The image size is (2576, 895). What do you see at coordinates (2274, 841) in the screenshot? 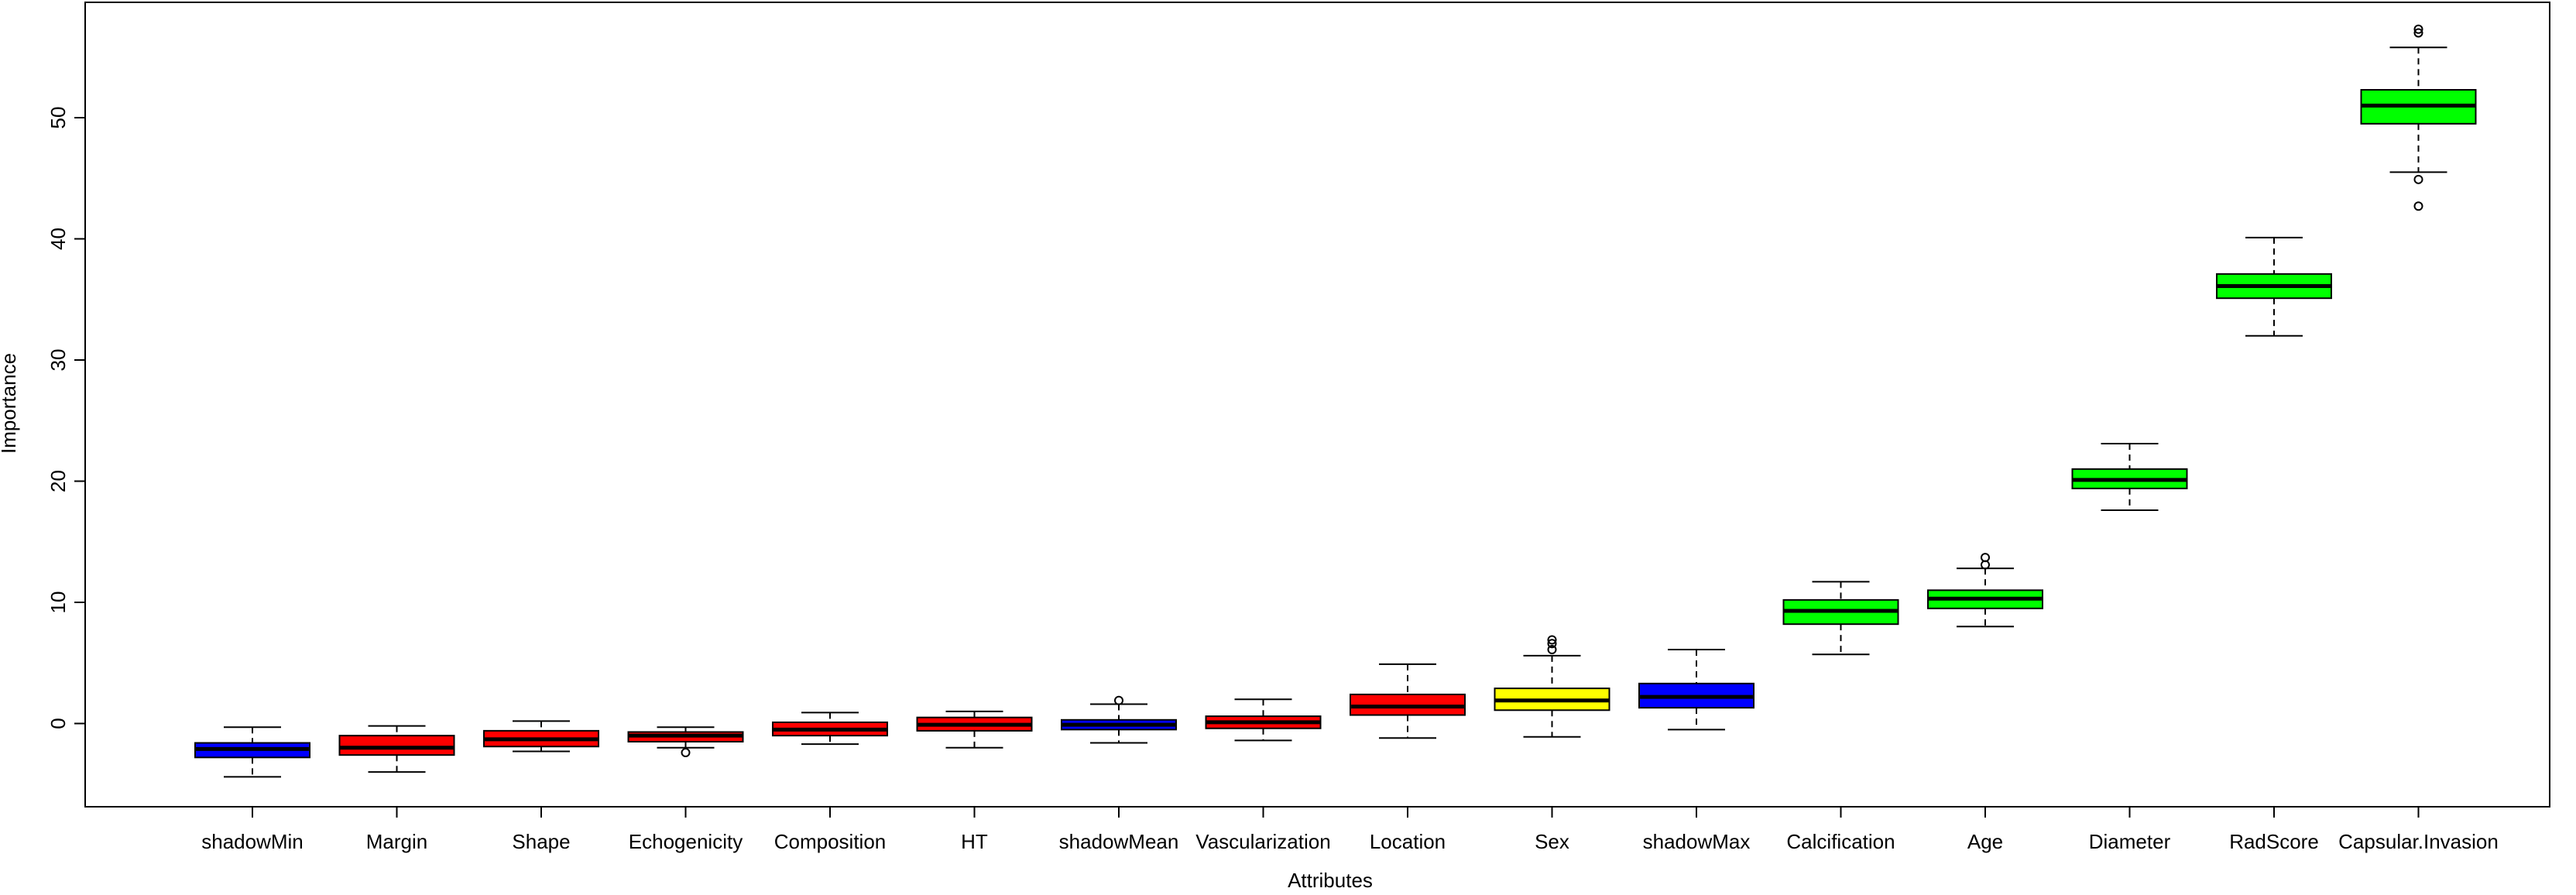
I see `x-tick-label: RadScore` at bounding box center [2274, 841].